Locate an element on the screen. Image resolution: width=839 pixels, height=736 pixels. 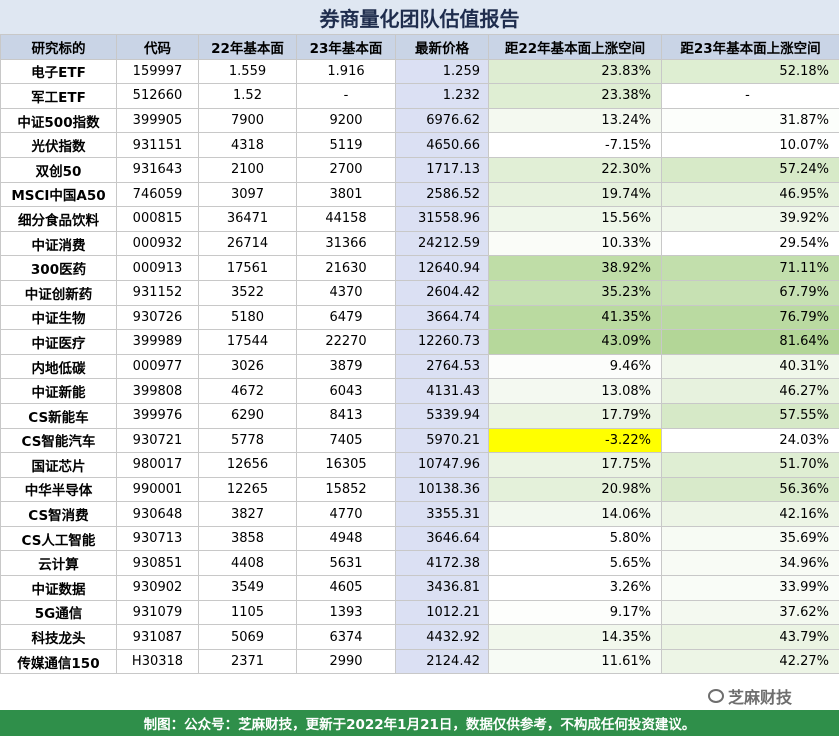
cell-name: 中证医疗 is located at coordinates (58, 342).